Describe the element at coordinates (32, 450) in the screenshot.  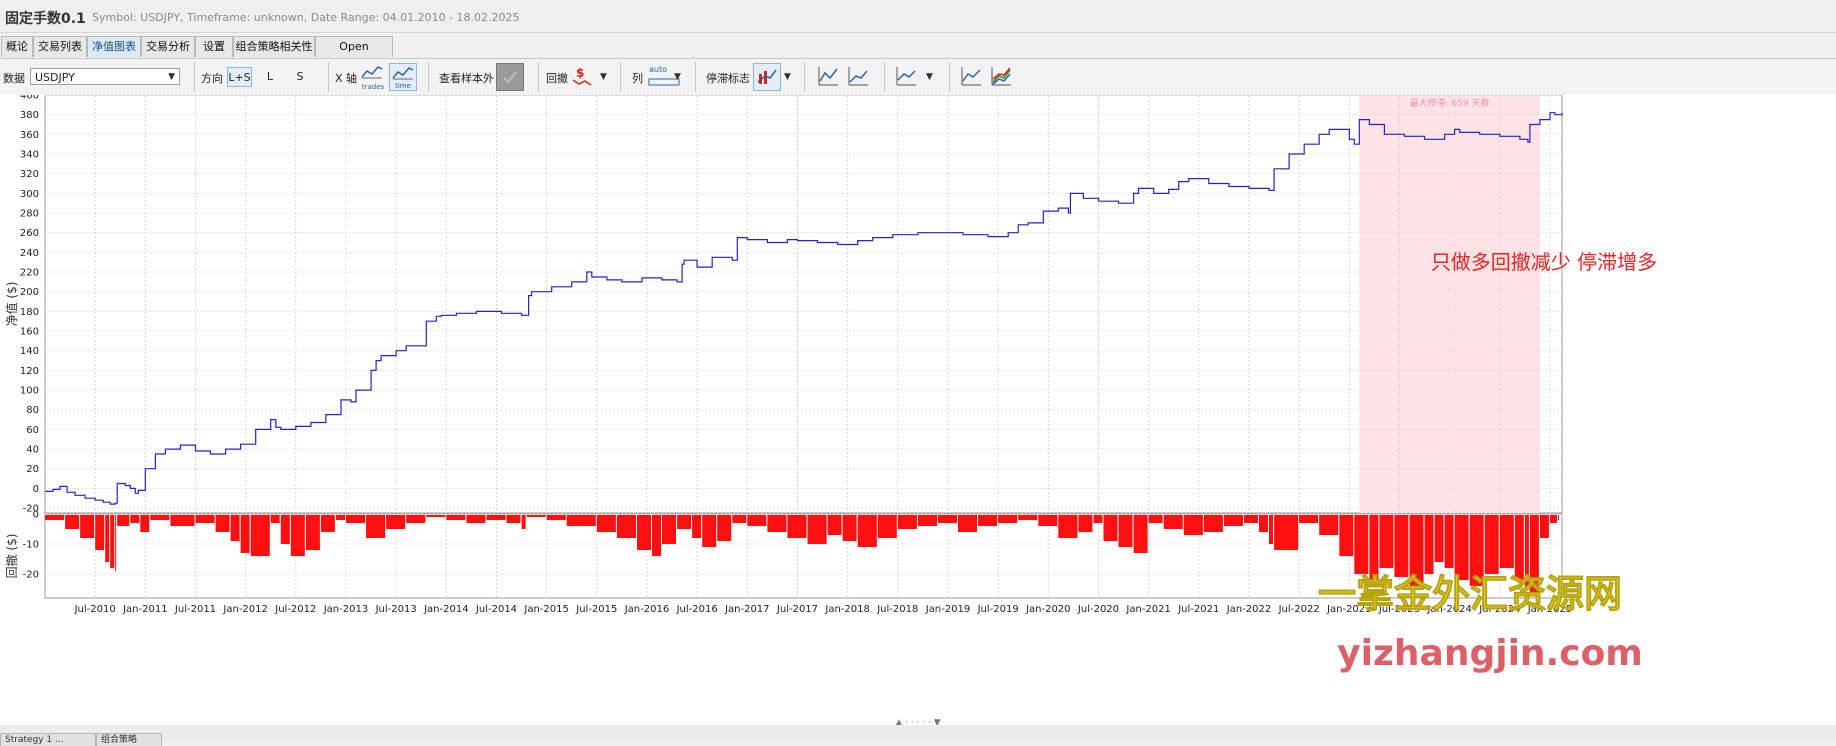
I see `y-tick-label: 40` at that location.